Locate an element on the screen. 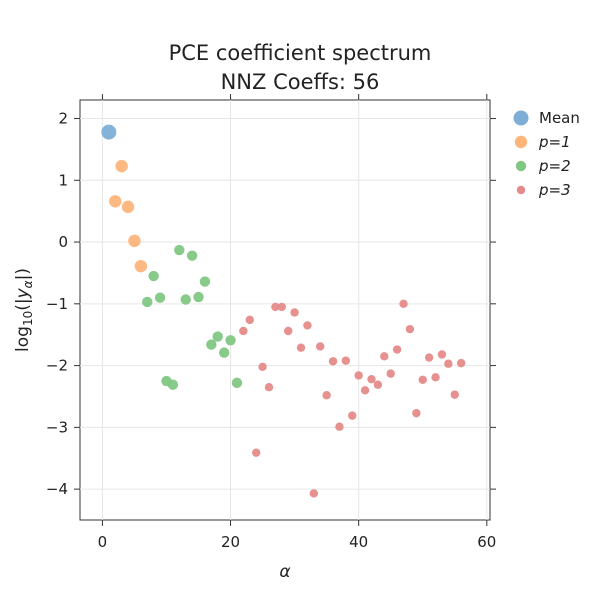  y-tick-label: 2 is located at coordinates (63, 119).